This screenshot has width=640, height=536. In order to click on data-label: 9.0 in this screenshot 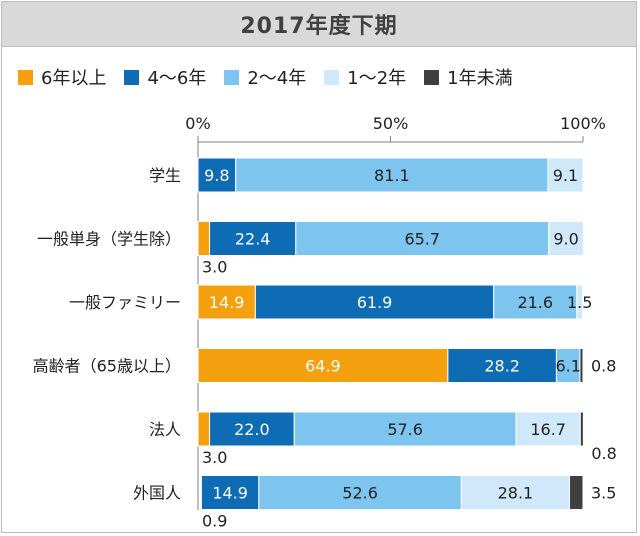, I will do `click(565, 239)`.